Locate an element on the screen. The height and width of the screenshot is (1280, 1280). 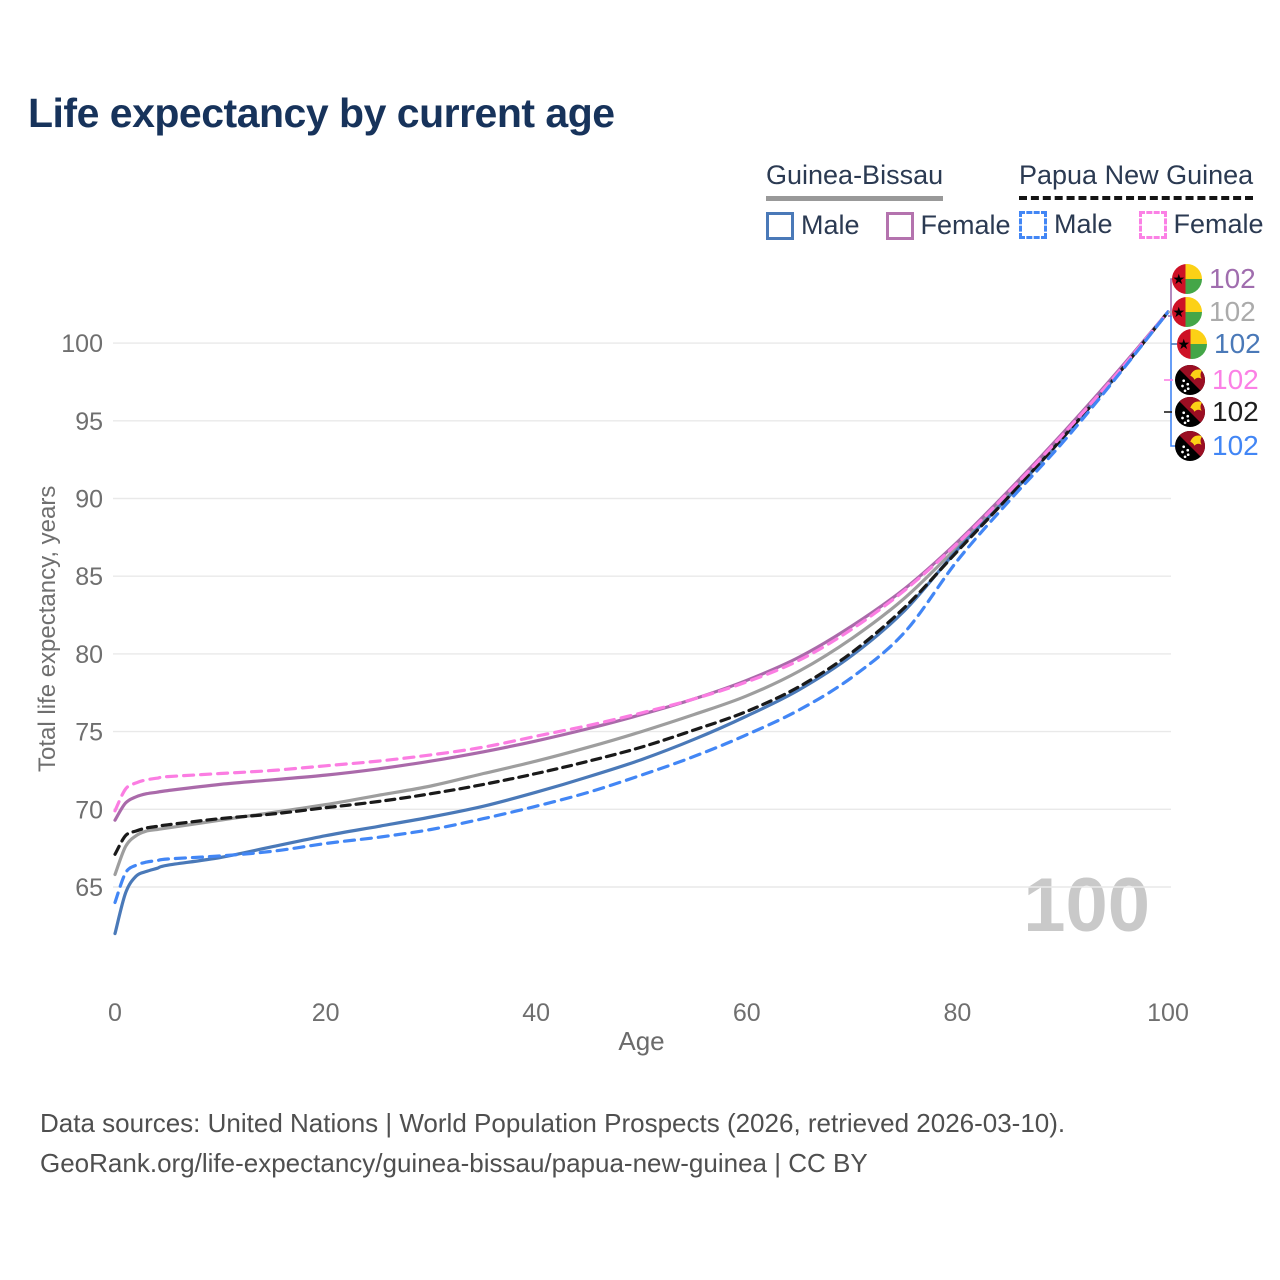
legend-items-guinea-bissau: Male Female is located at coordinates (888, 225).